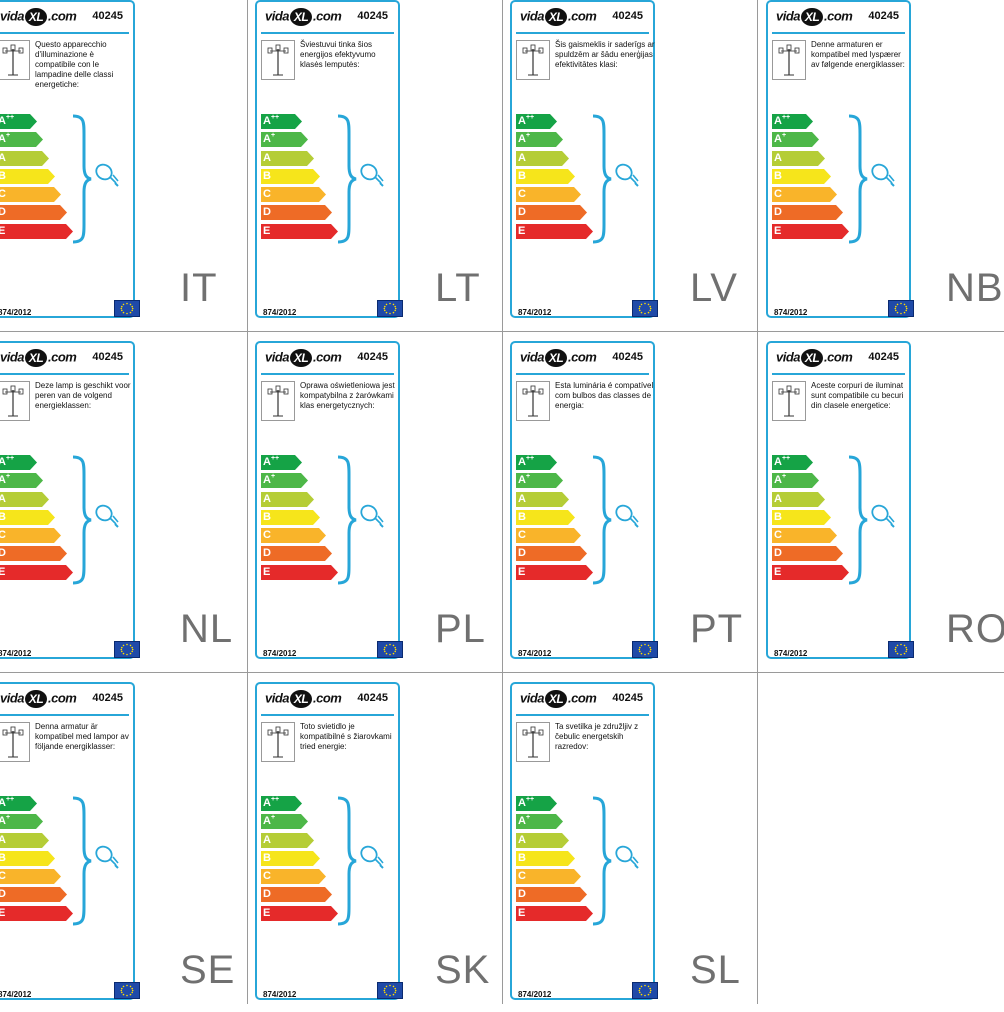 This screenshot has height=1012, width=1004. What do you see at coordinates (715, 970) in the screenshot?
I see `language-code: SL` at bounding box center [715, 970].